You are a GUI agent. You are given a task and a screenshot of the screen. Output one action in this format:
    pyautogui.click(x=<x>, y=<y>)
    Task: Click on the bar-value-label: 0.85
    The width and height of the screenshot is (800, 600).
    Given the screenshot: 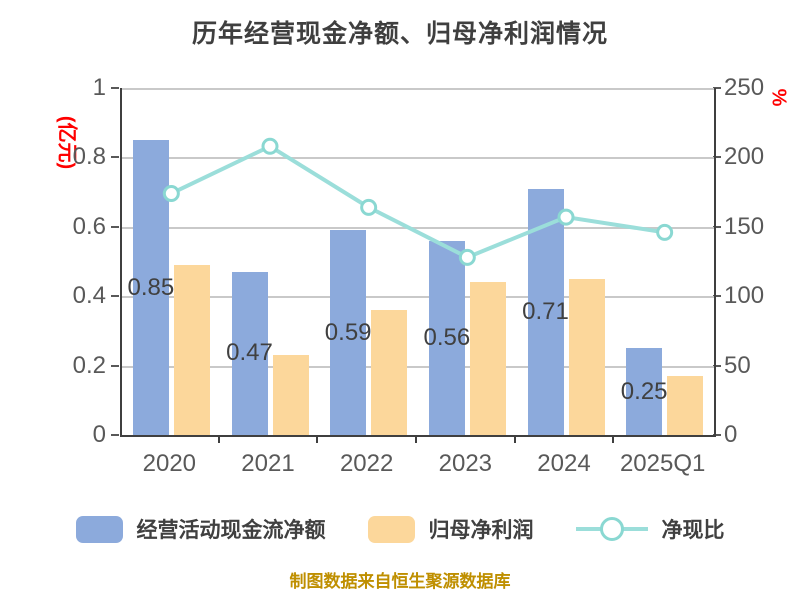 What is the action you would take?
    pyautogui.click(x=151, y=287)
    